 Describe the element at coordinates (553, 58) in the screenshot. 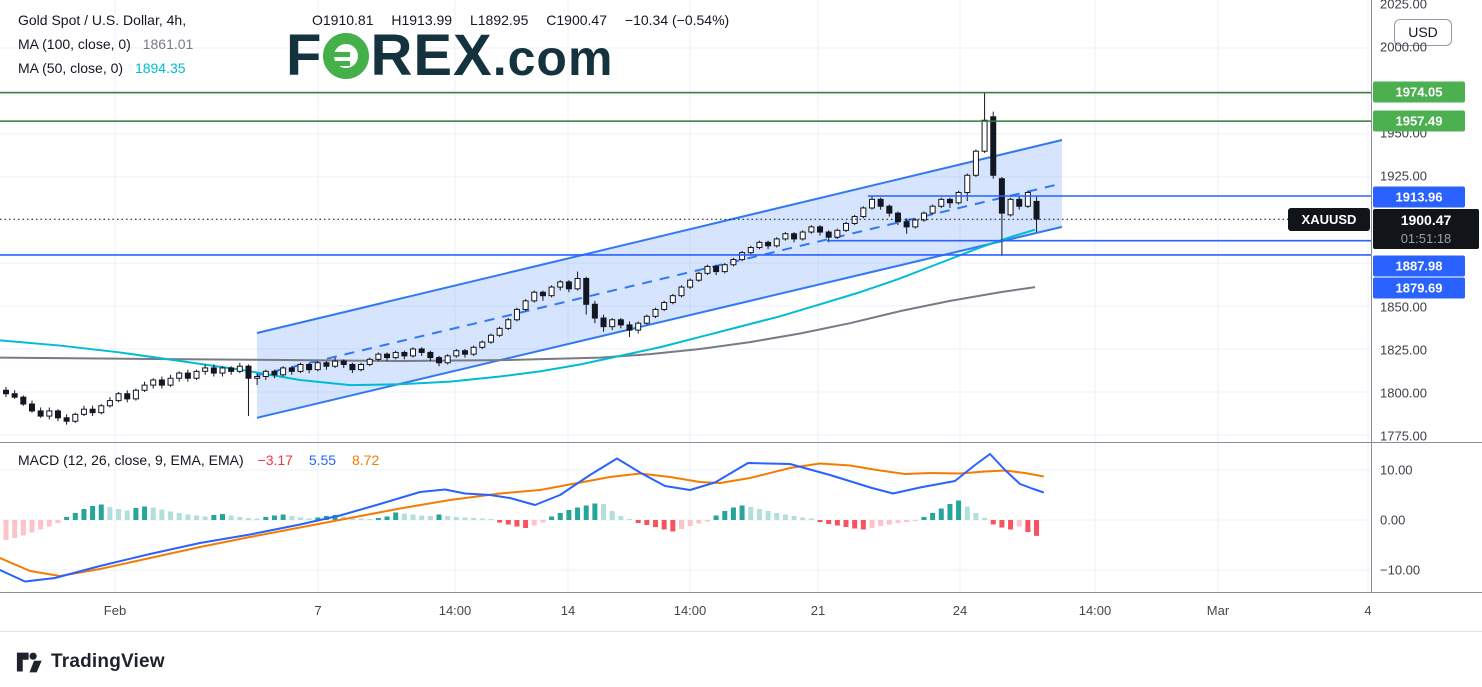

I see `watermark-dotcom: .com` at that location.